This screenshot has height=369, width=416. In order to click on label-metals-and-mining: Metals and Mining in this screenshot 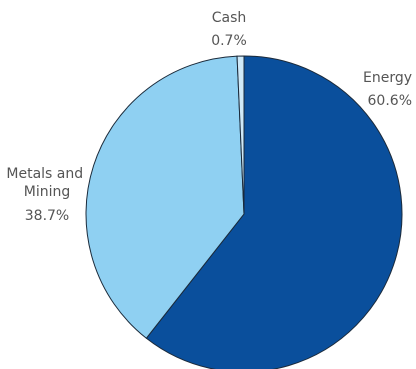, I will do `click(46, 183)`.